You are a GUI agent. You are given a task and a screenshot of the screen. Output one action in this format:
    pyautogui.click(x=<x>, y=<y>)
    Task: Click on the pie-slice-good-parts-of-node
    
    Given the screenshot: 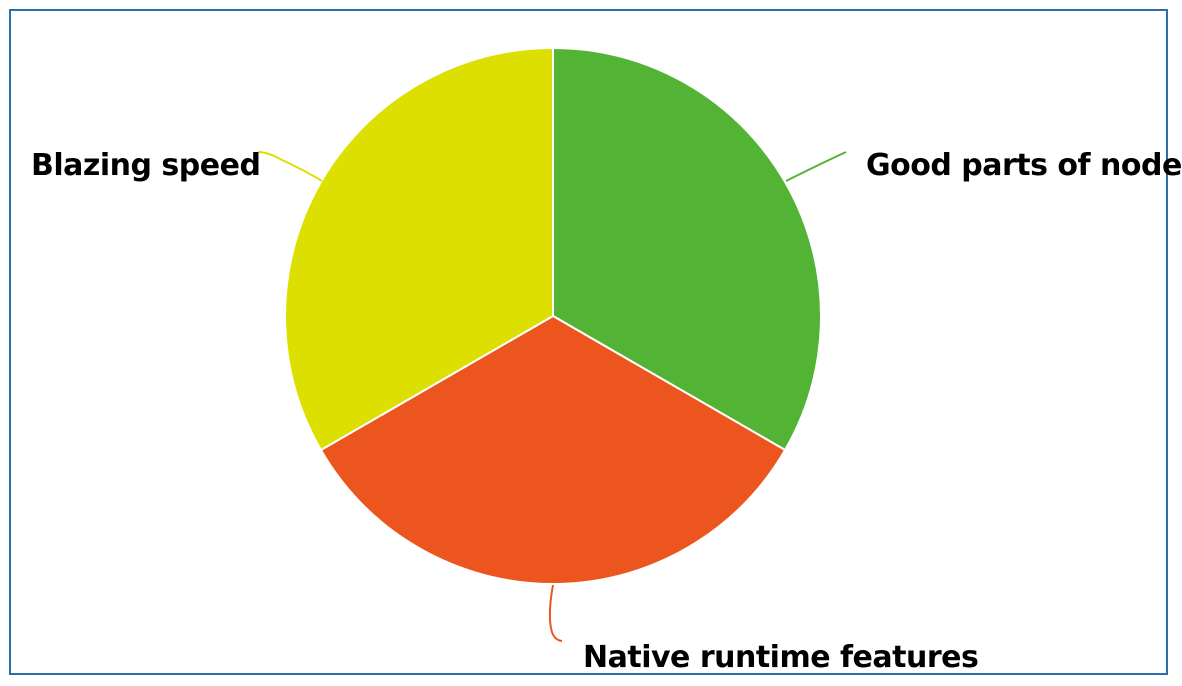 What is the action you would take?
    pyautogui.click(x=687, y=249)
    